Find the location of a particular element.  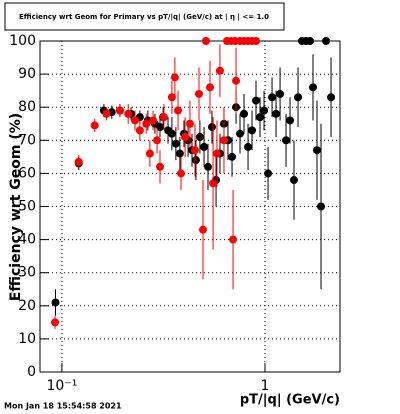

timestamp: Mon Jan 18 15:54:58 2021 is located at coordinates (63, 406).